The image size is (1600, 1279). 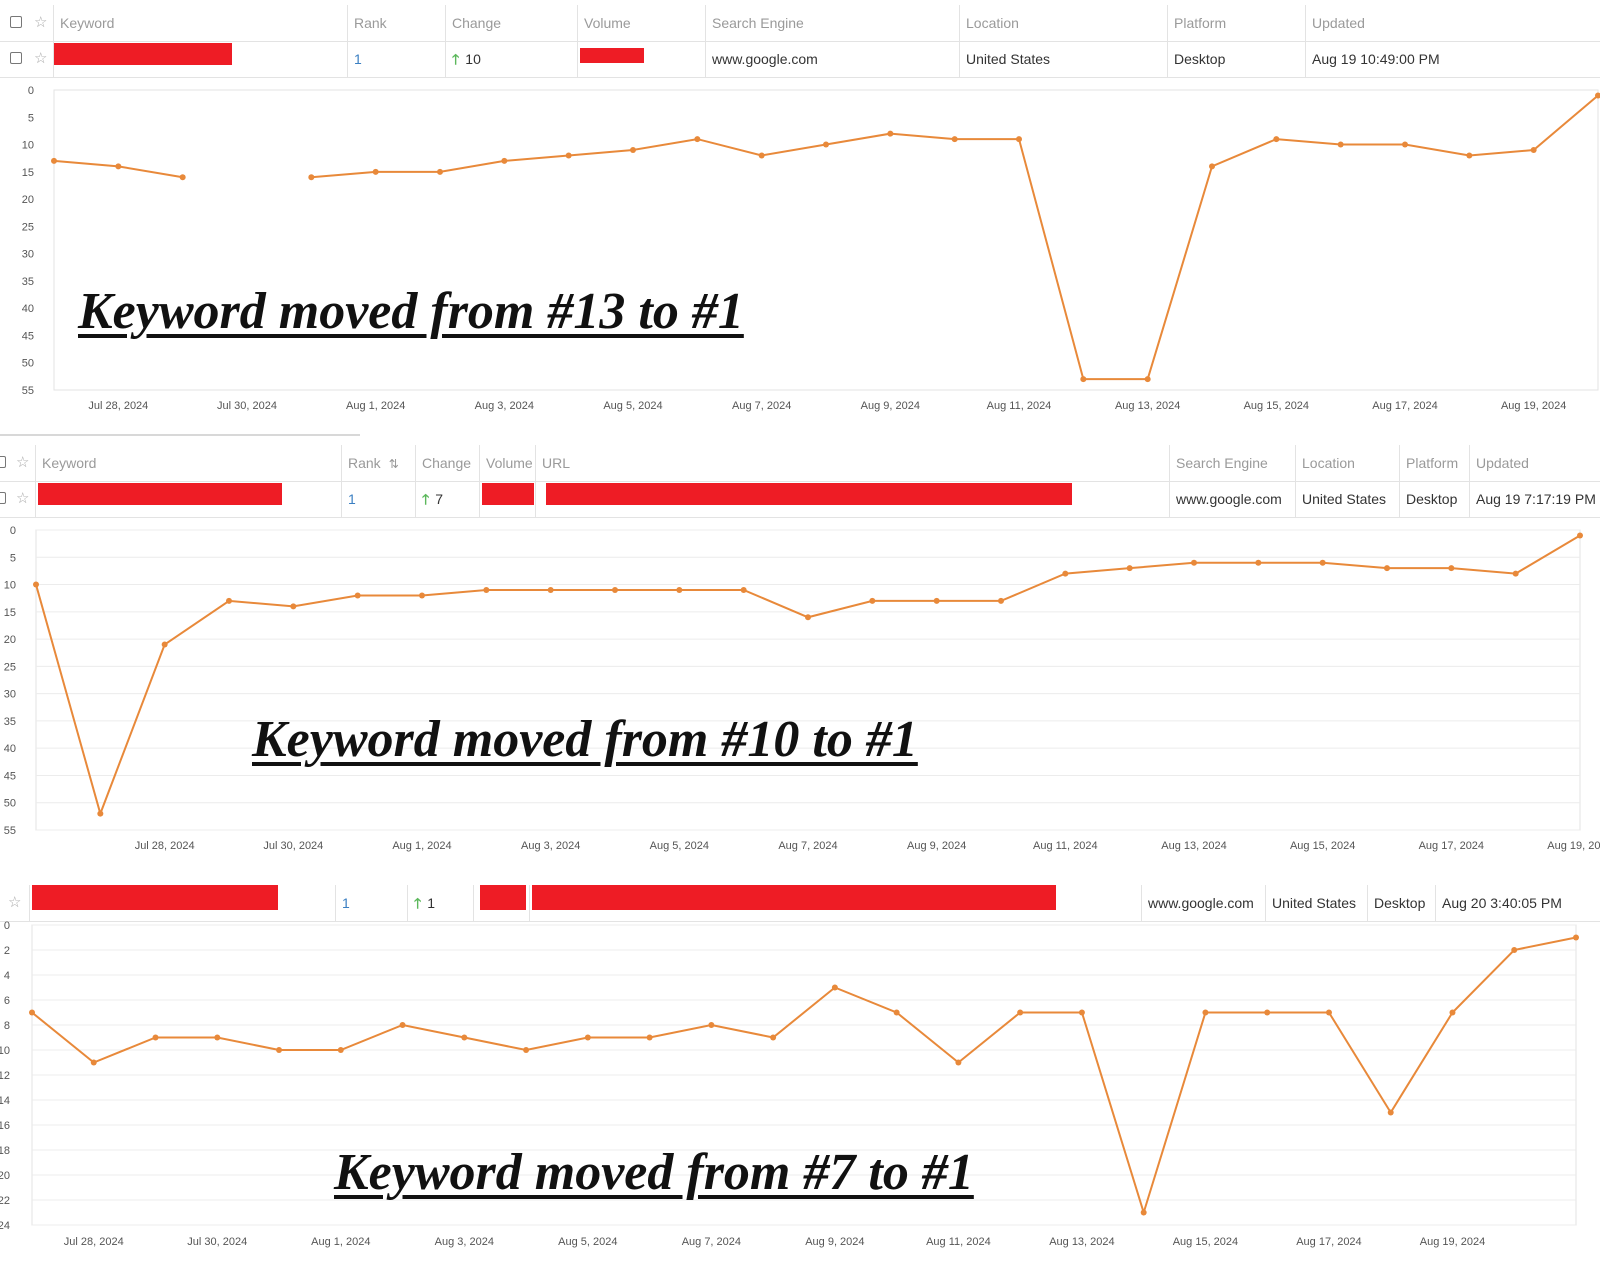 What do you see at coordinates (833, 23) in the screenshot?
I see `column-search-engine: Search Engine` at bounding box center [833, 23].